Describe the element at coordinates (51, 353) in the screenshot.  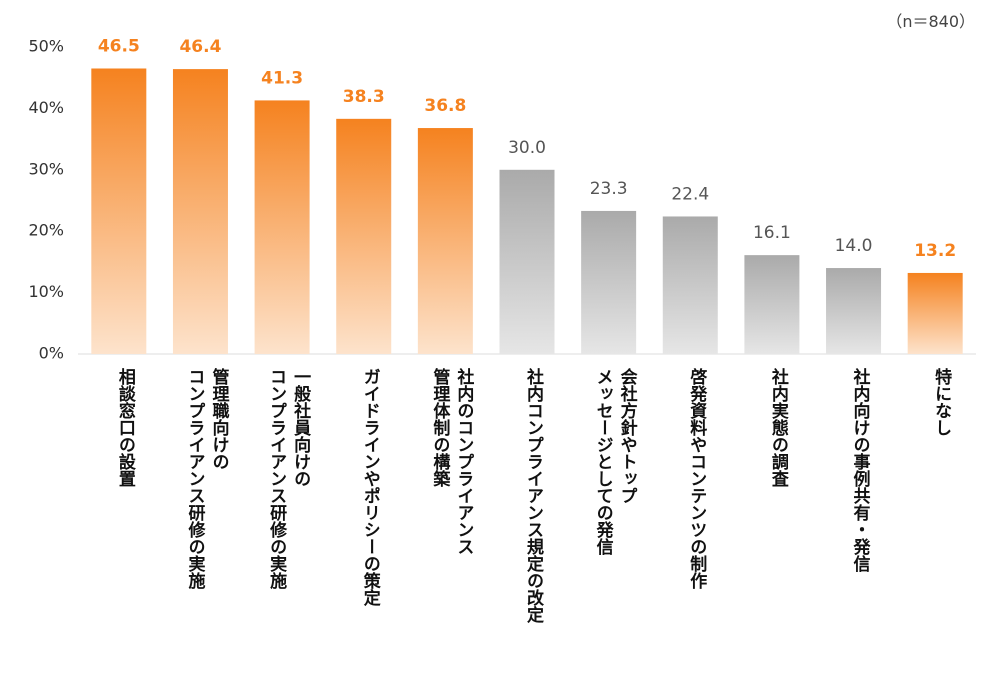
I see `y-tick-label: 0%` at that location.